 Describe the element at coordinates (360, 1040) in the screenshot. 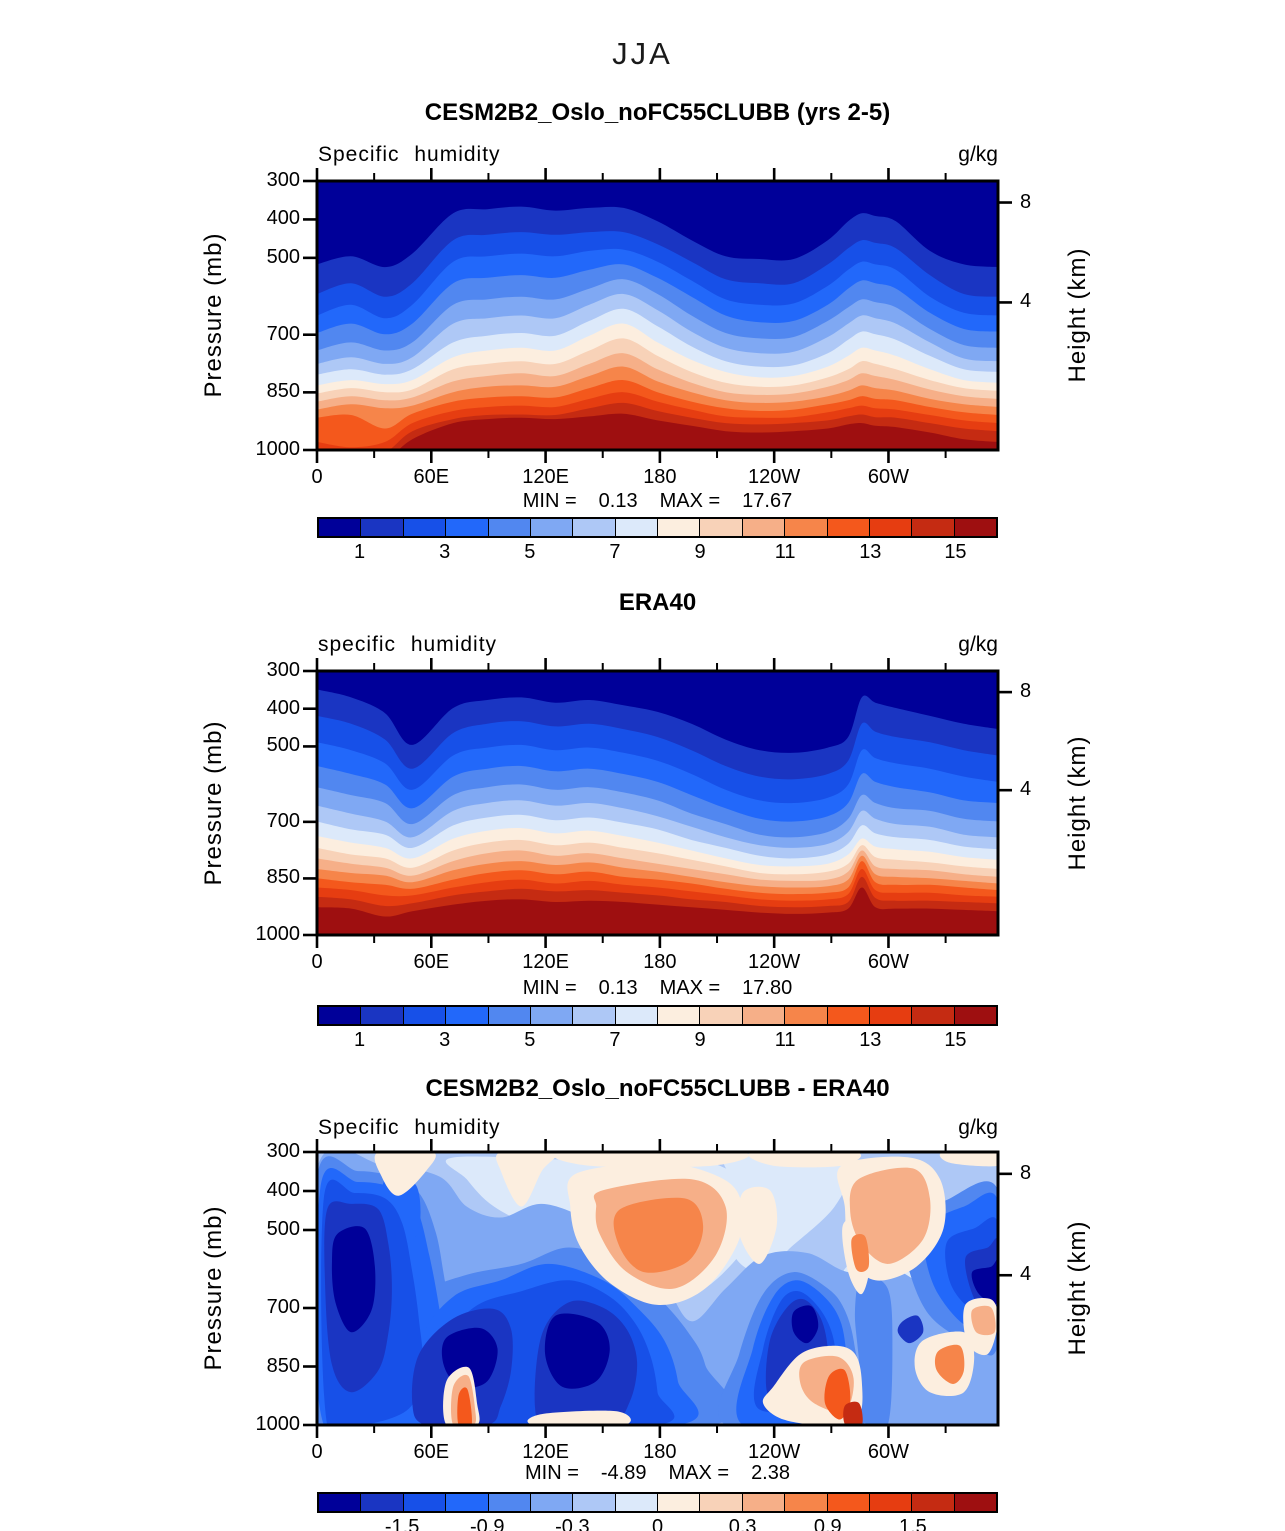

I see `colorbar-tick-label: 1` at that location.